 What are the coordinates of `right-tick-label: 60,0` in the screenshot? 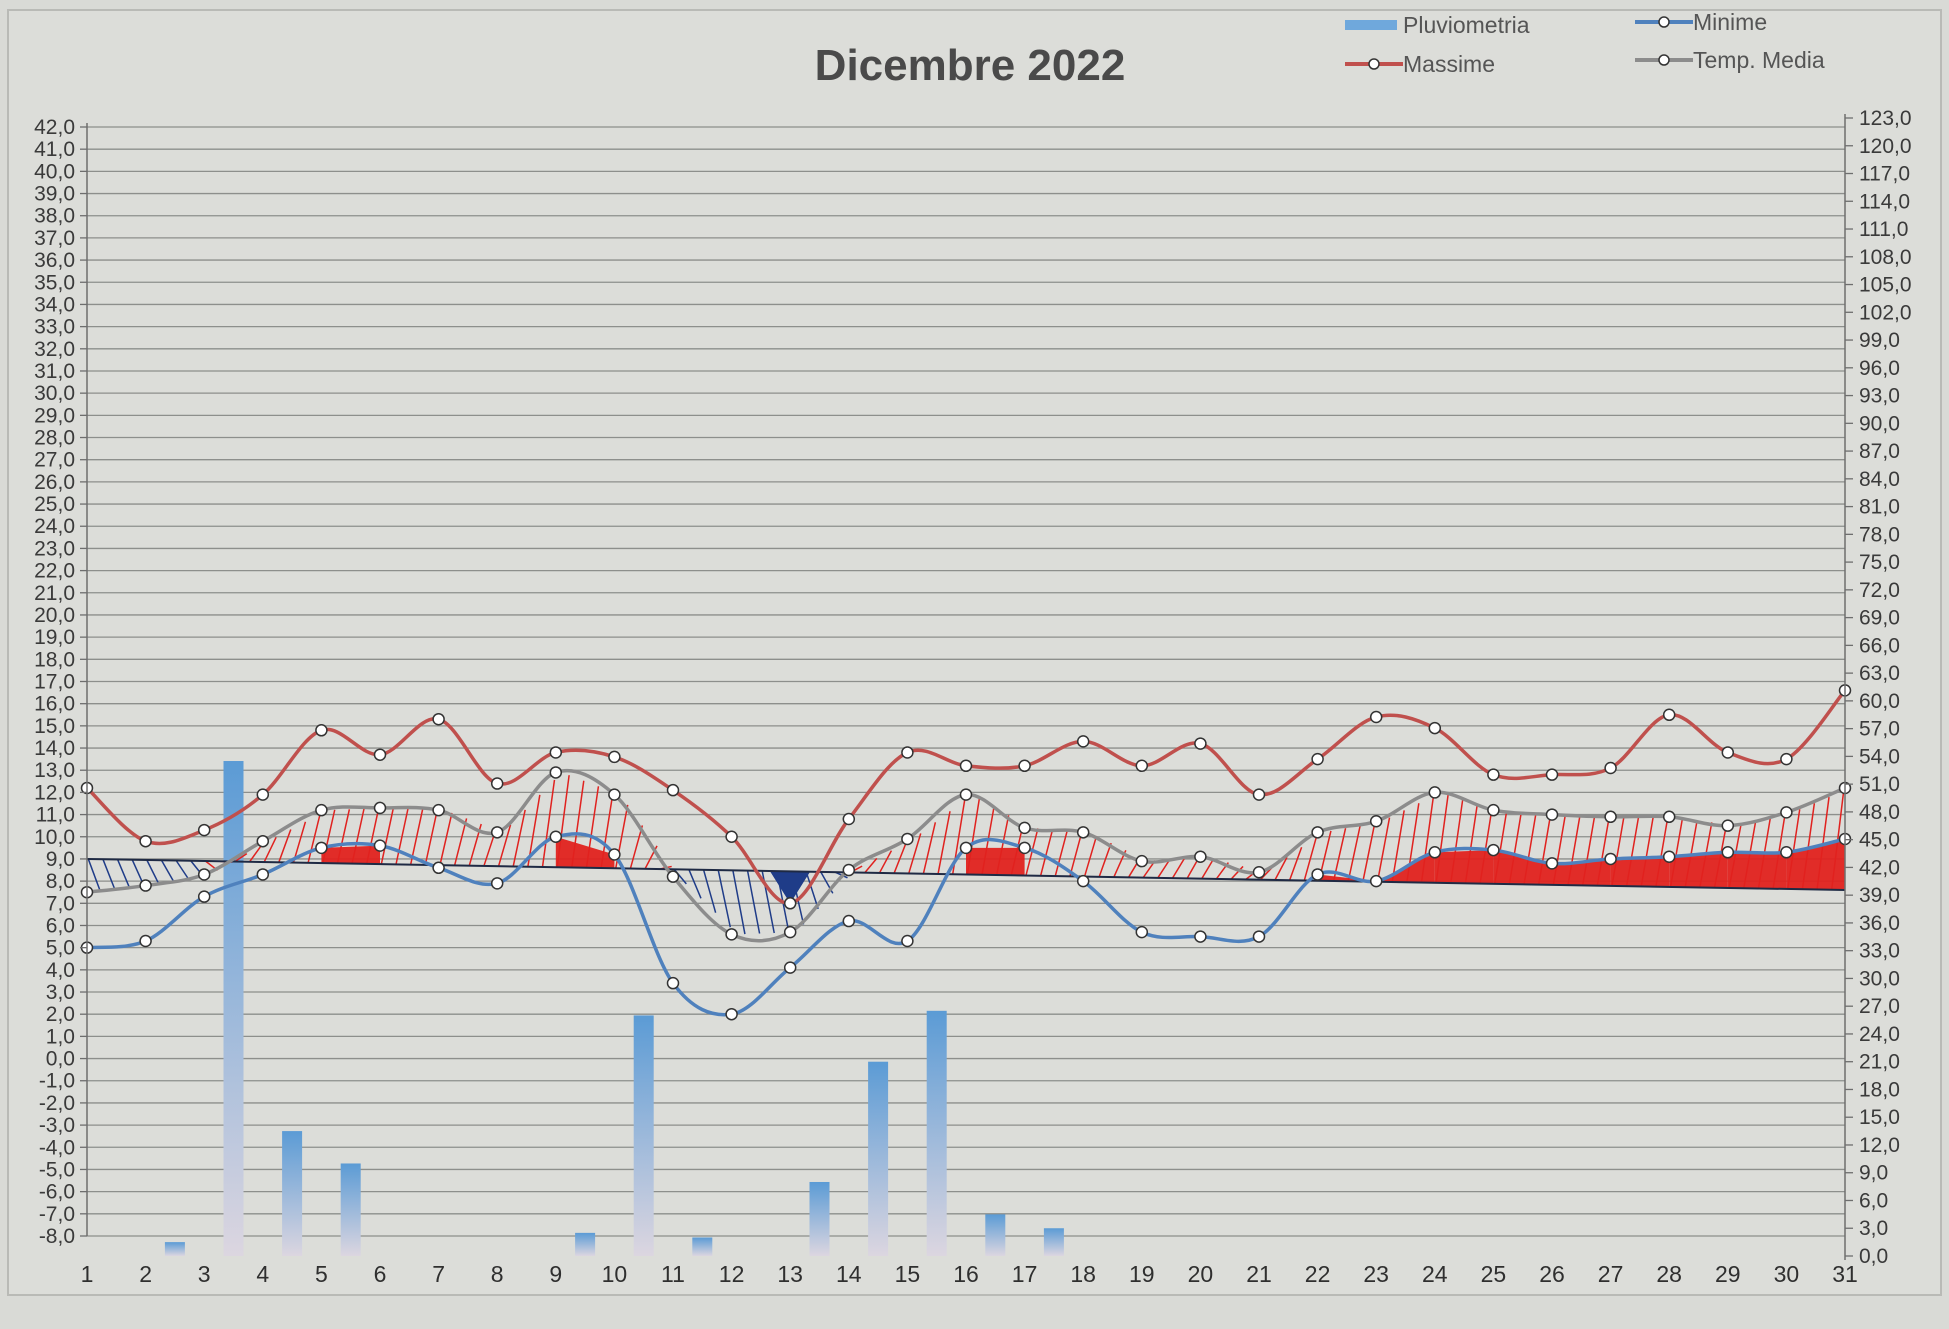 It's located at (1879, 701).